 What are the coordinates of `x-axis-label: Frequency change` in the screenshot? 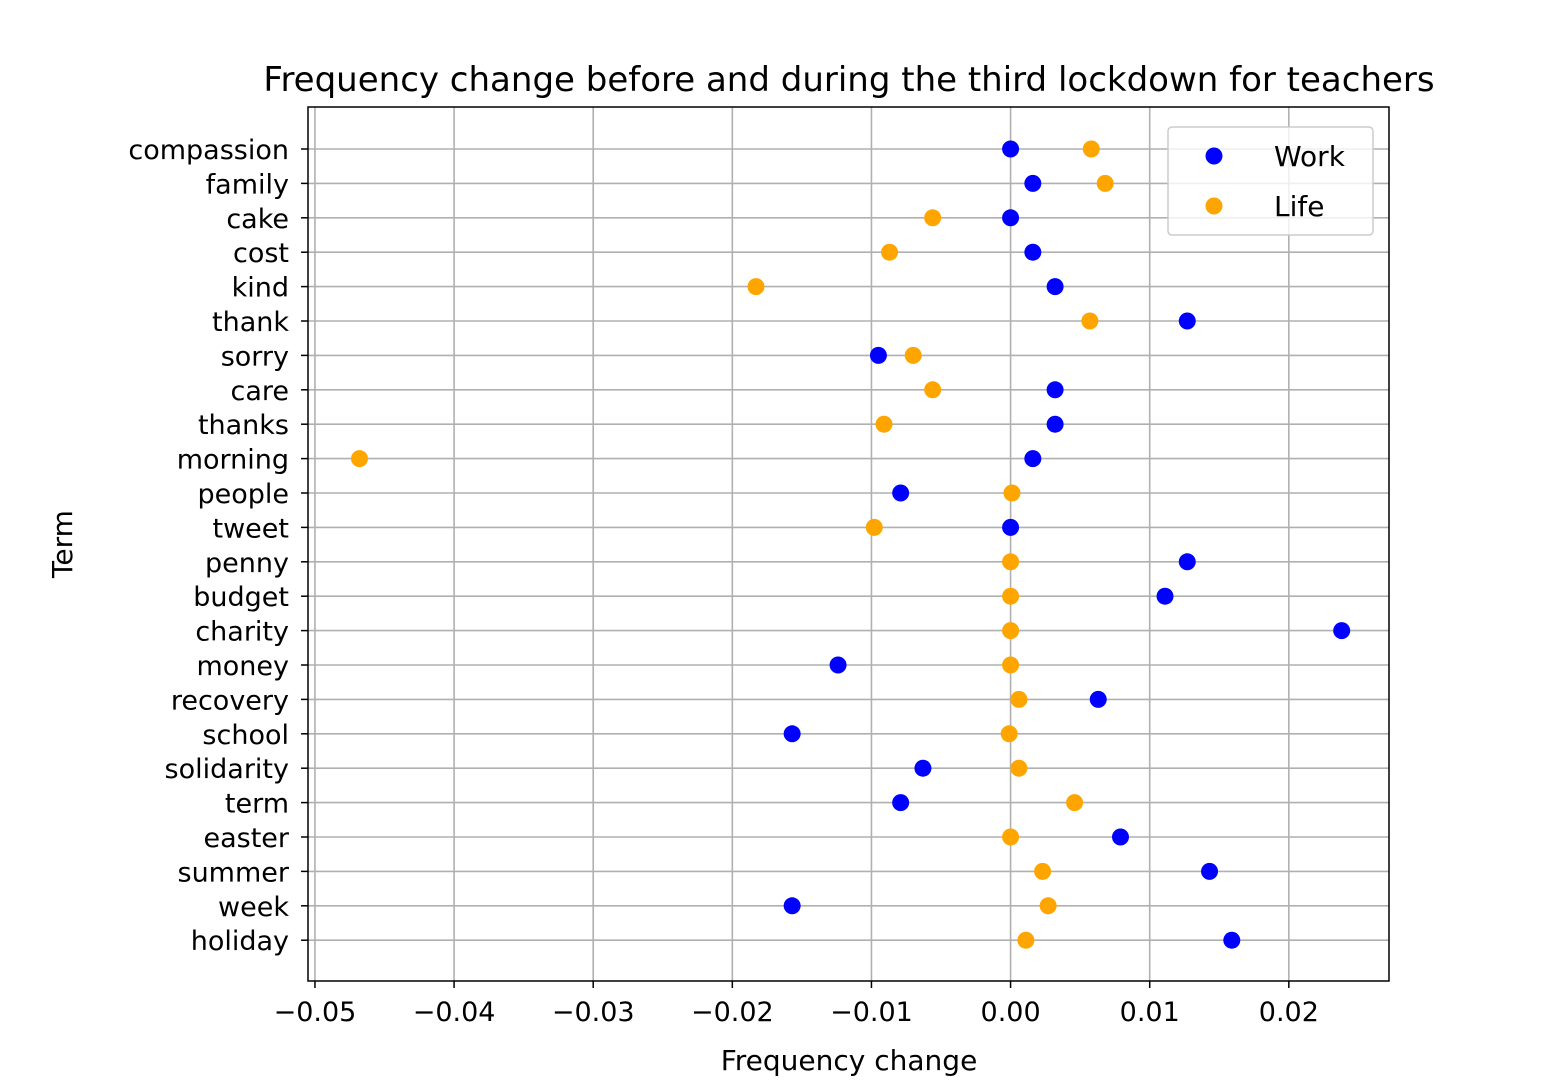 It's located at (849, 1060).